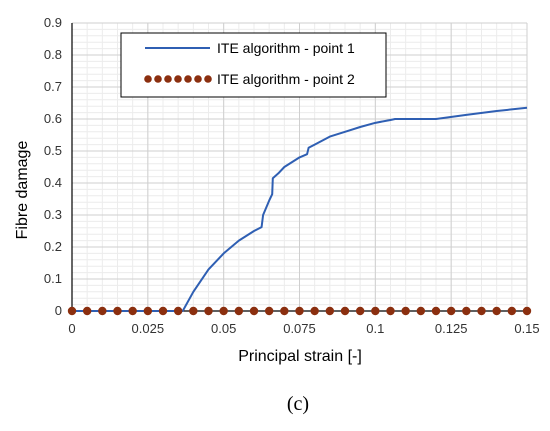  Describe the element at coordinates (53, 86) in the screenshot. I see `y-tick-label: 0.7` at that location.